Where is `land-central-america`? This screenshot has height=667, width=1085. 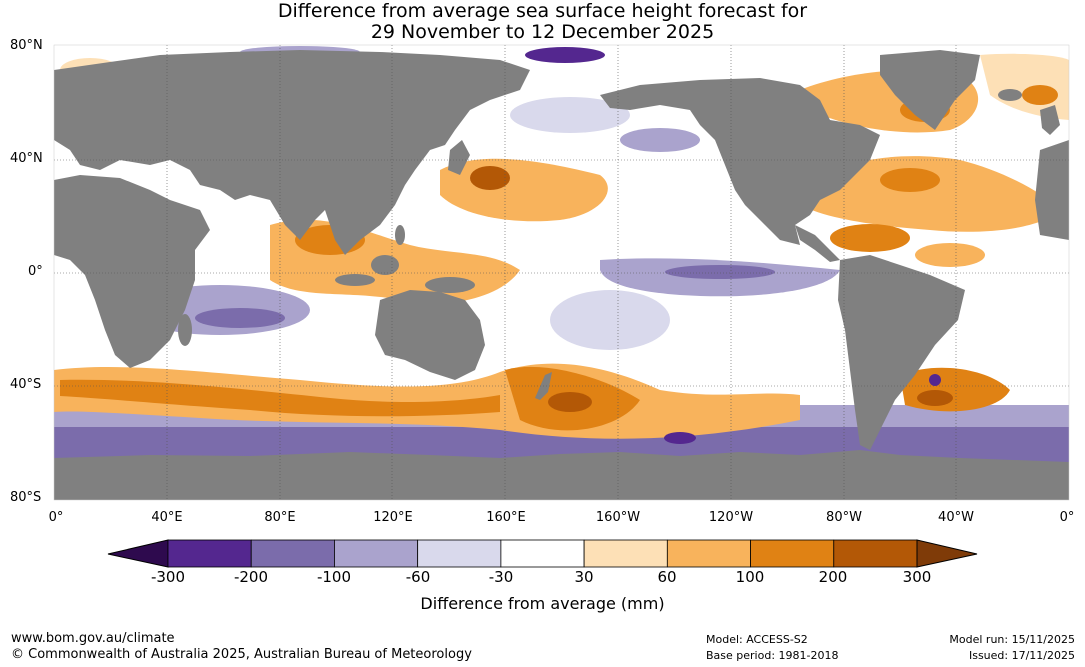 land-central-america is located at coordinates (817, 243).